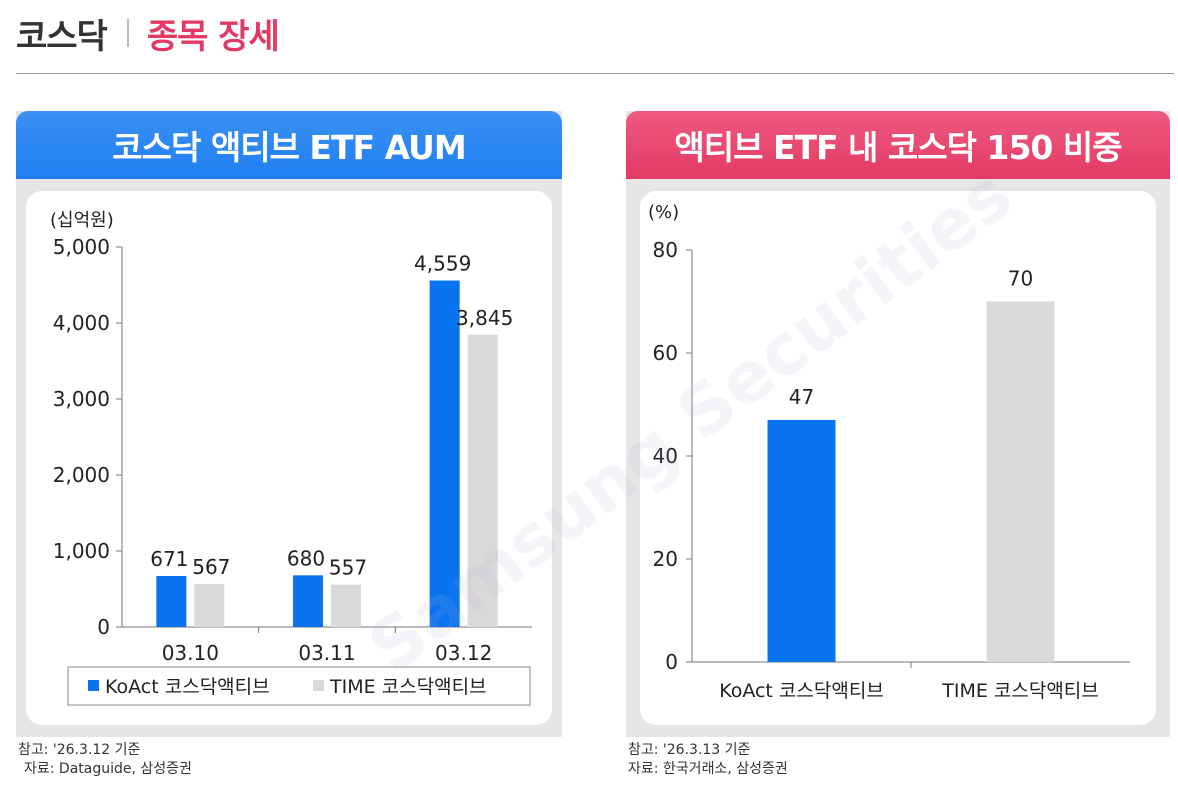 This screenshot has width=1178, height=792. What do you see at coordinates (663, 212) in the screenshot?
I see `y-unit-label: (%)` at bounding box center [663, 212].